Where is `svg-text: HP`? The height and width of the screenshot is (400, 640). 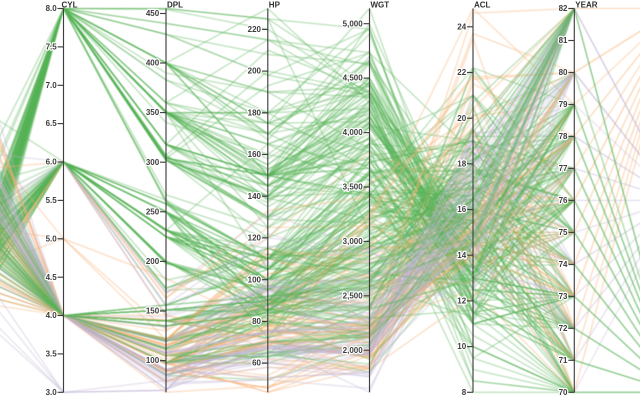
svg-text: HP is located at coordinates (275, 4).